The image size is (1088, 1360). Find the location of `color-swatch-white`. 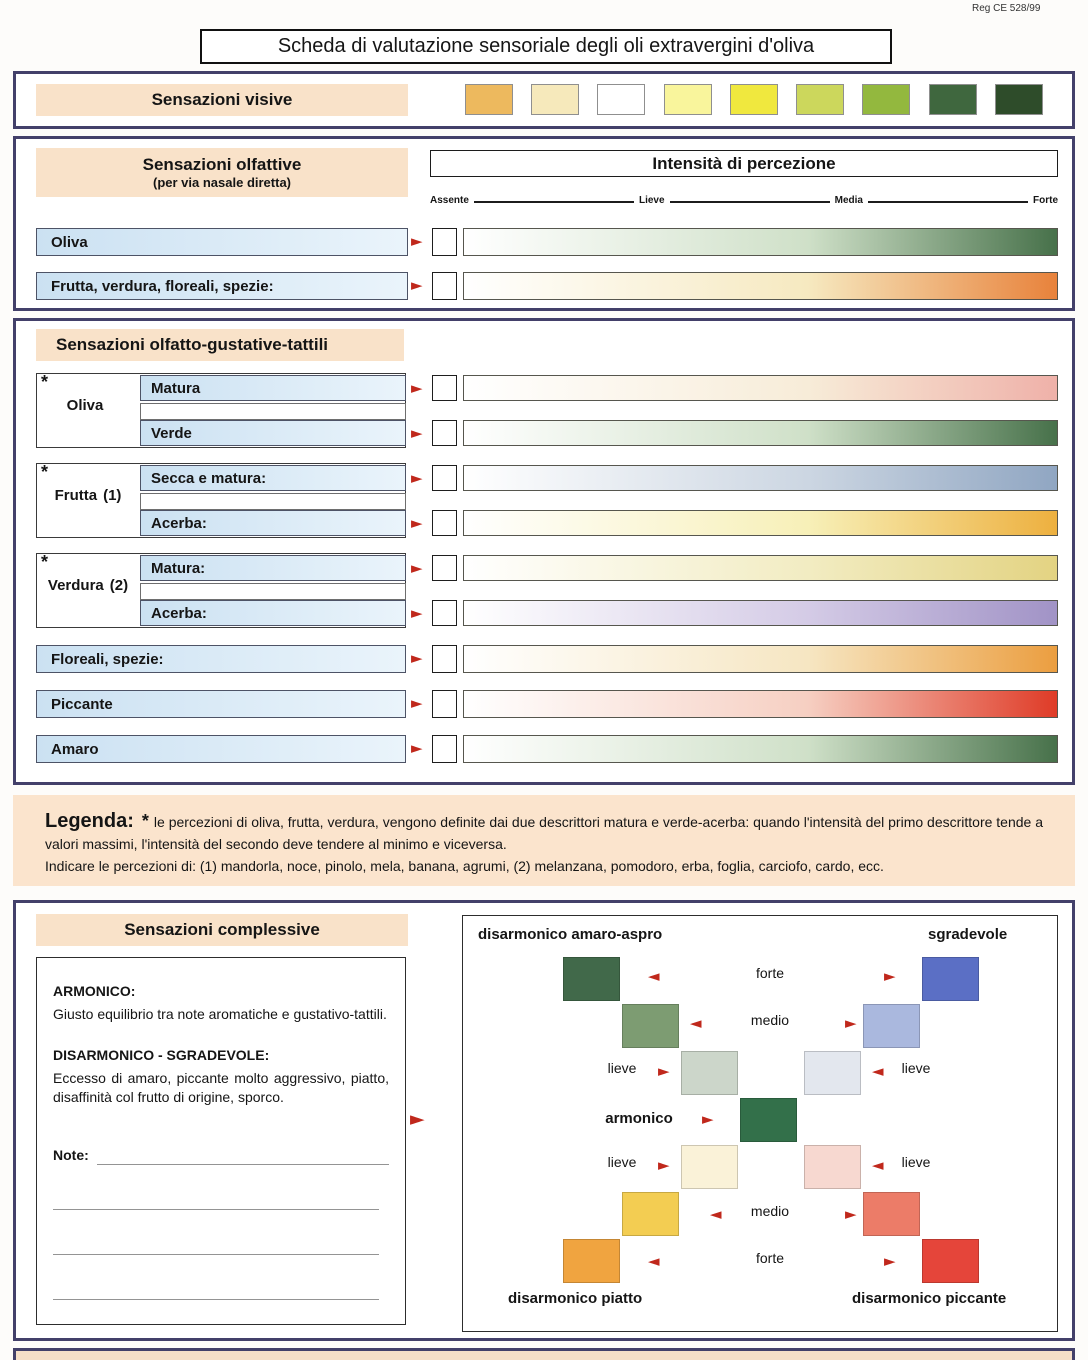

color-swatch-white is located at coordinates (621, 99).